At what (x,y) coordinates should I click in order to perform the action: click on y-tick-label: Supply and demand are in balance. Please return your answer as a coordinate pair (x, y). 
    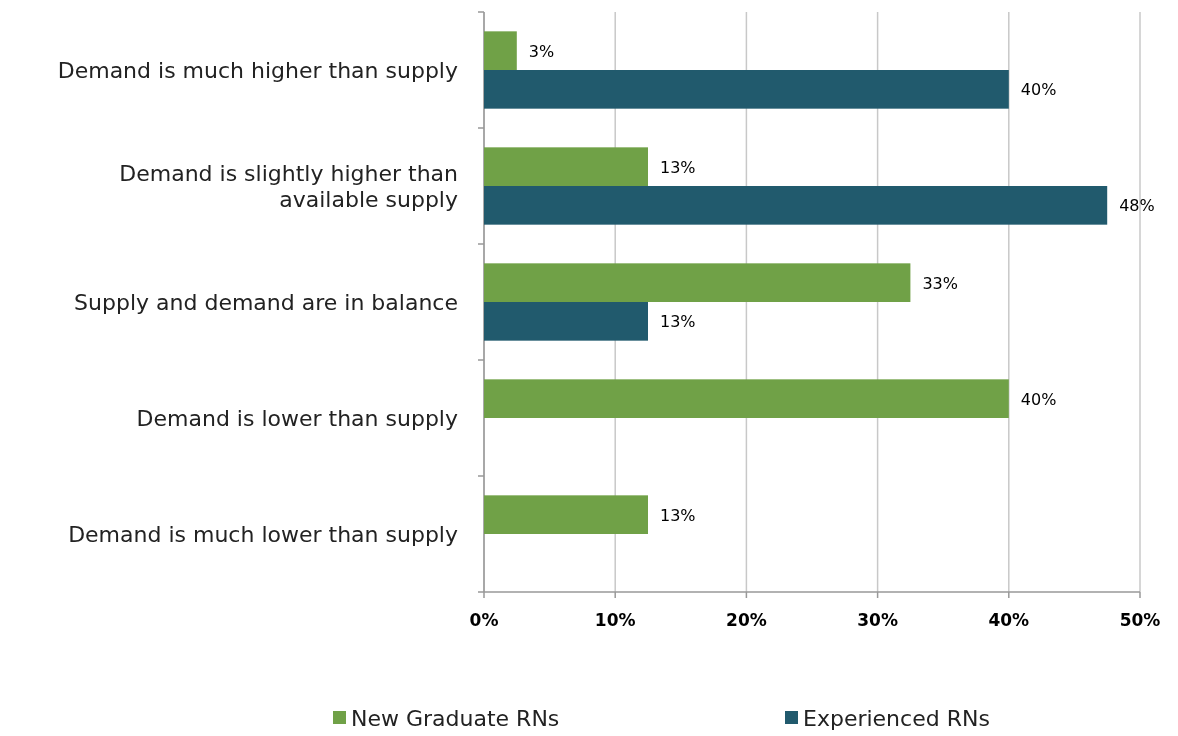
    Looking at the image, I should click on (266, 302).